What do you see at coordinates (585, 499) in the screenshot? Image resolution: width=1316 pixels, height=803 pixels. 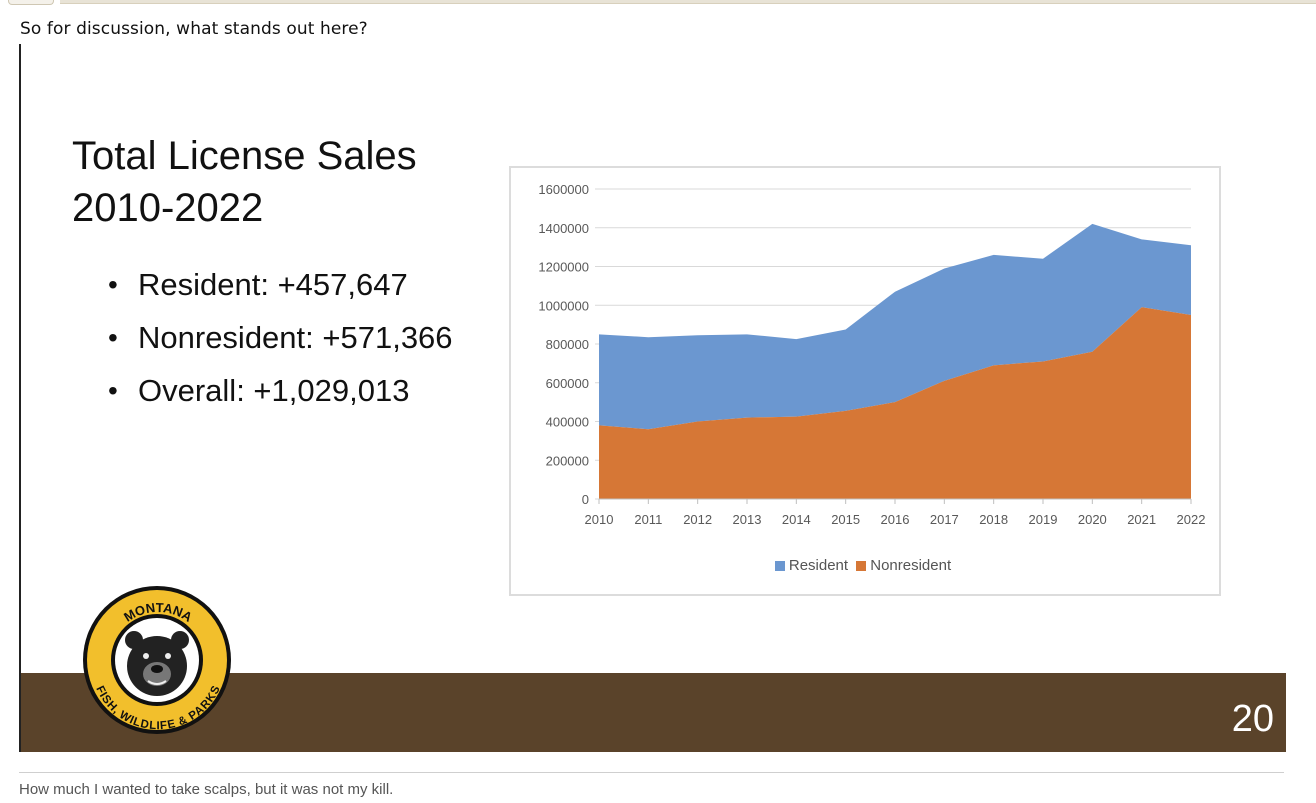 I see `y-tick-label: 0` at bounding box center [585, 499].